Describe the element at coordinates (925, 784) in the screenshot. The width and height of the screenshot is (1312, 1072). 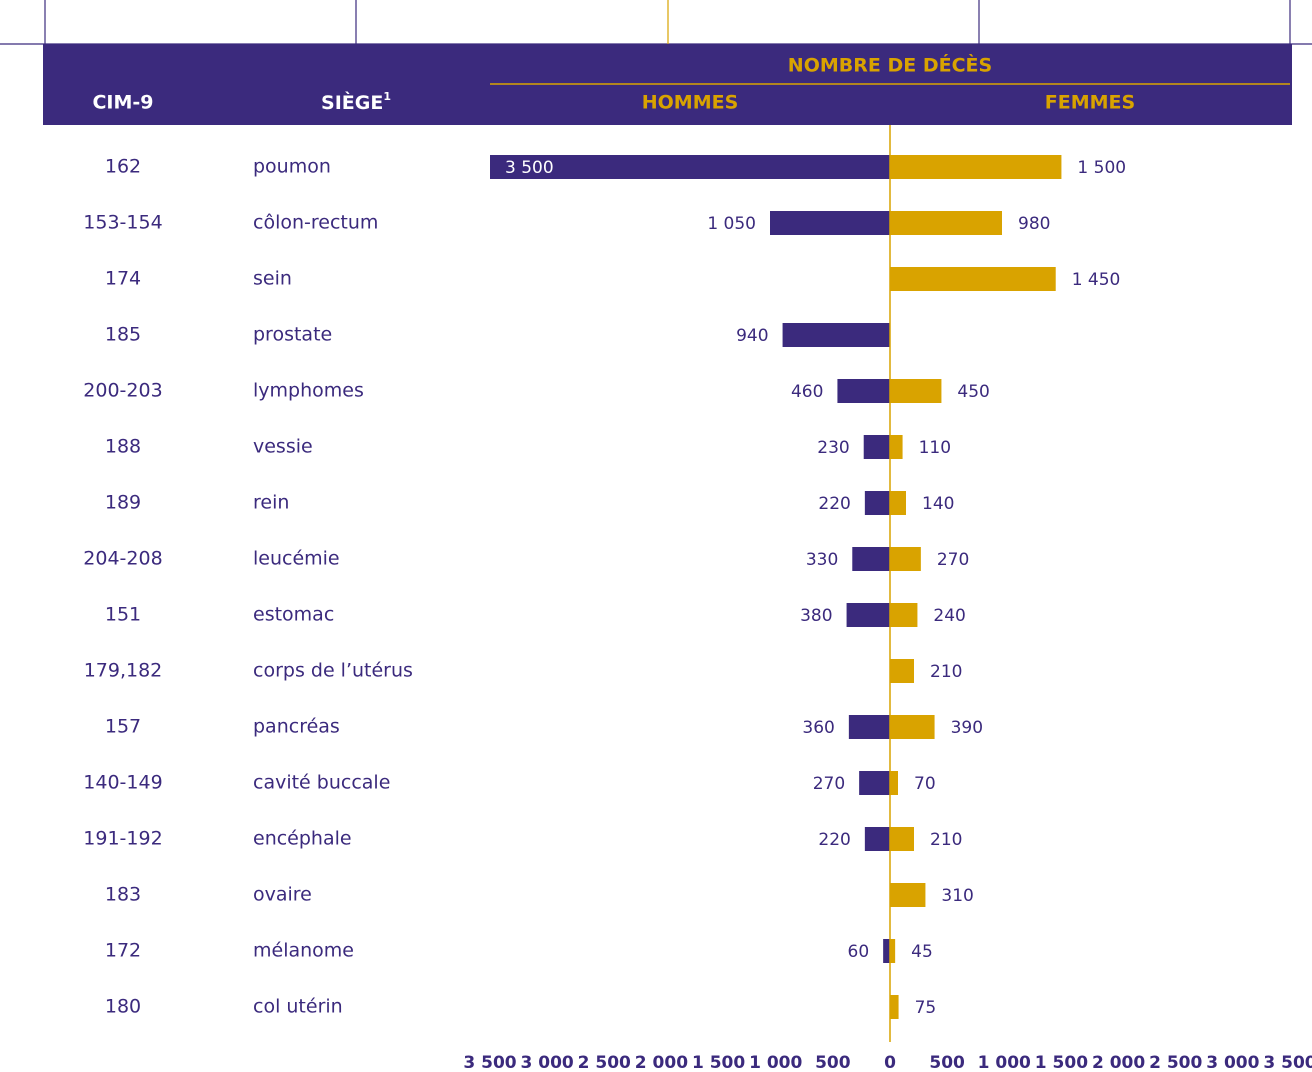
I see `value-label: 70` at that location.